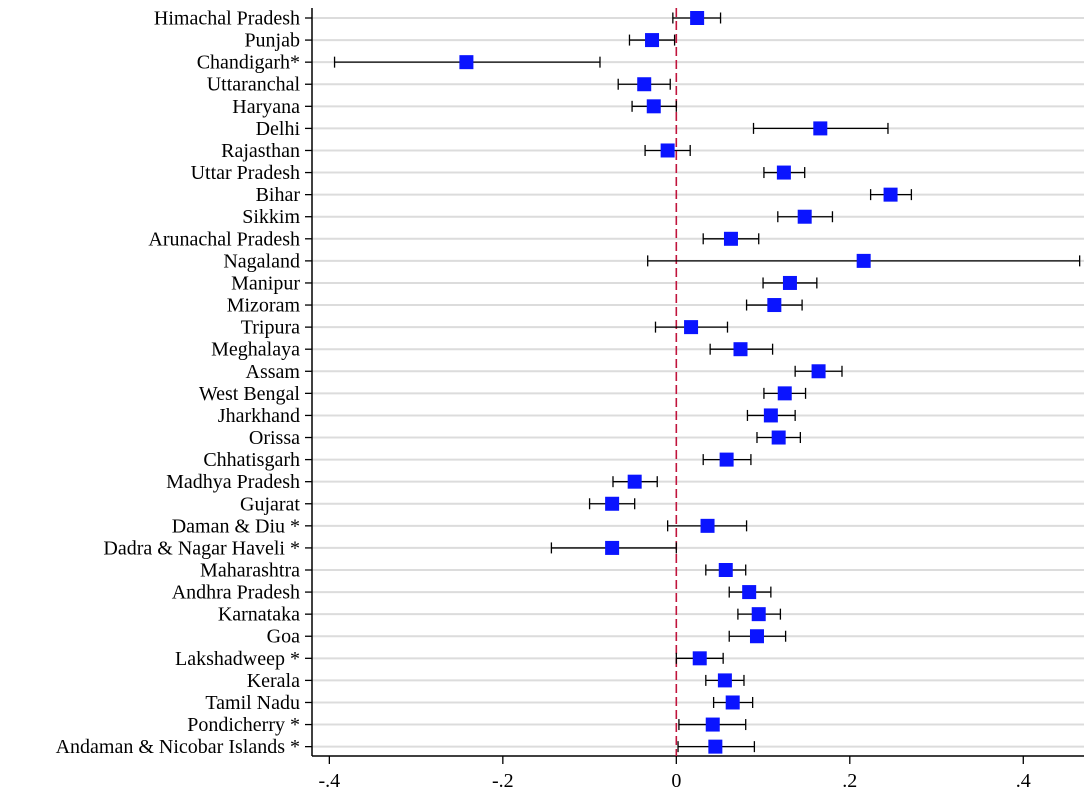  Describe the element at coordinates (273, 372) in the screenshot. I see `category-label: Assam` at that location.